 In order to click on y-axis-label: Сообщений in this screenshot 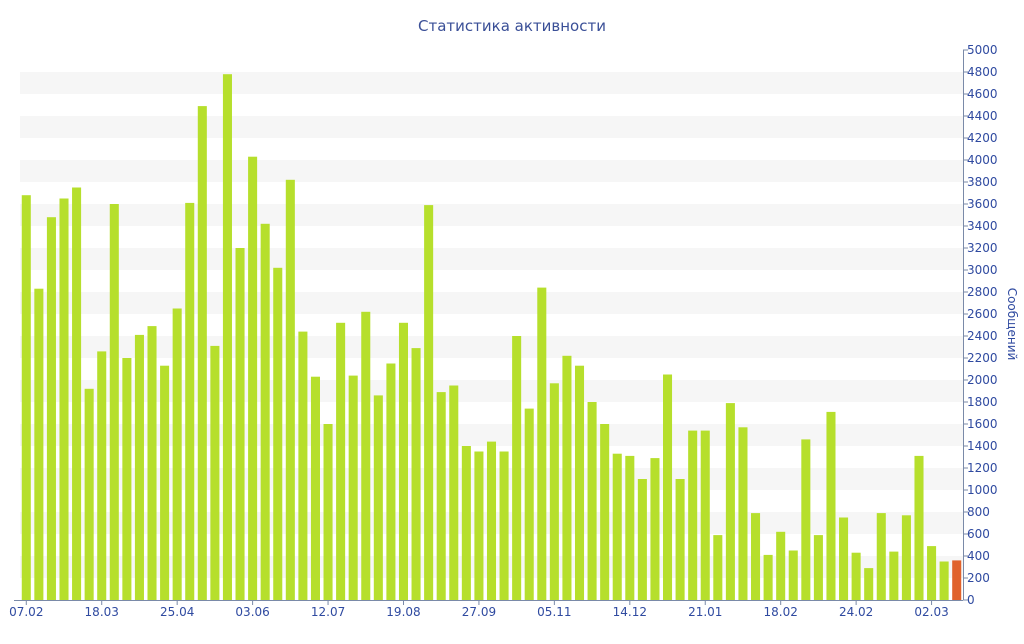, I will do `click(1012, 324)`.